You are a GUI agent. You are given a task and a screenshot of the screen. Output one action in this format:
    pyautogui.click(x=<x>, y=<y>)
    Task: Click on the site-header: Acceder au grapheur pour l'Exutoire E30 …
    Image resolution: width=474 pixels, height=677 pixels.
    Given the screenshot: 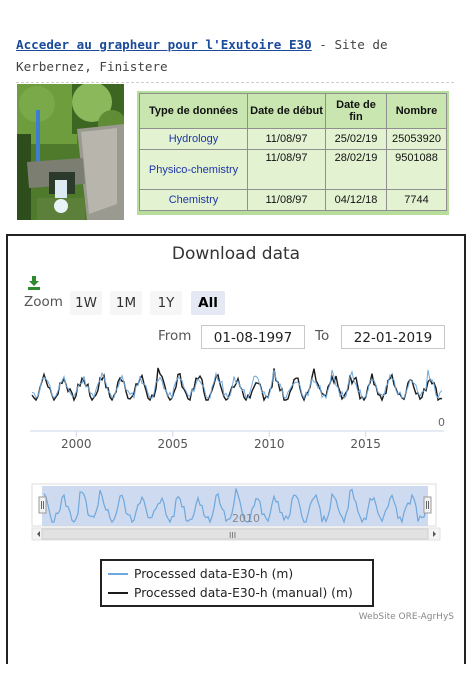 What is the action you would take?
    pyautogui.click(x=241, y=56)
    